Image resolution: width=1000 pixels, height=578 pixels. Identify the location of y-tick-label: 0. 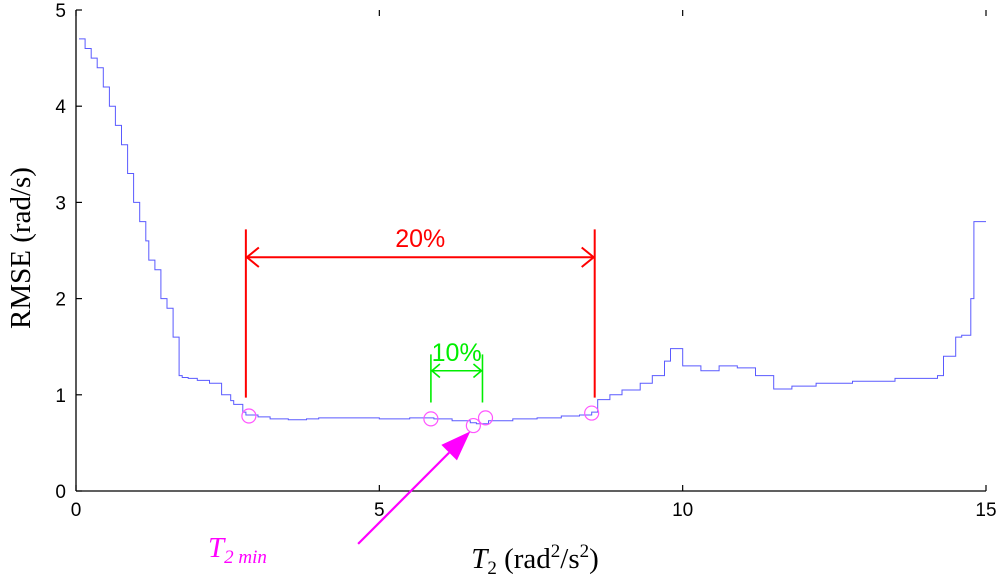
(60, 492).